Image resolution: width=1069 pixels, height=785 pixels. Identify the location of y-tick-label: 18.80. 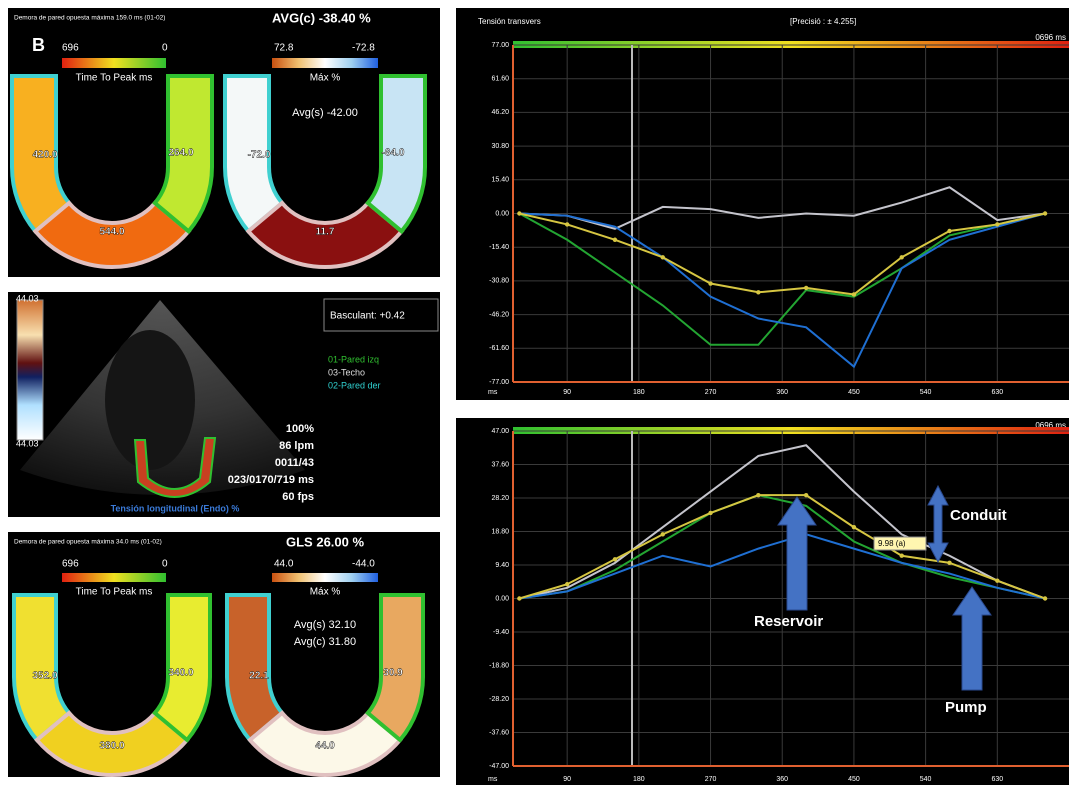
(500, 531).